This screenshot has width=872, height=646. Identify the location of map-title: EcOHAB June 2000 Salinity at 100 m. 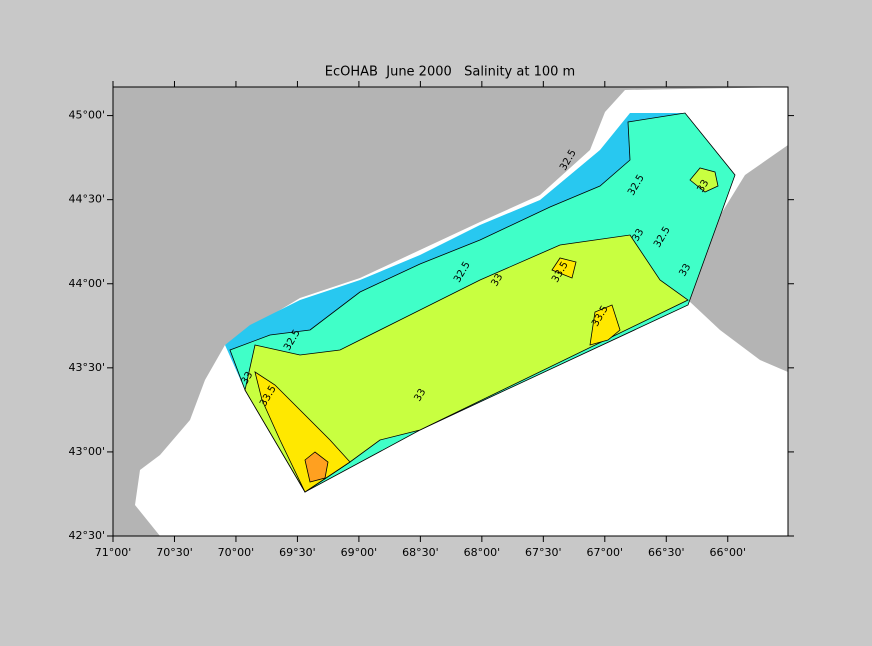
(450, 72).